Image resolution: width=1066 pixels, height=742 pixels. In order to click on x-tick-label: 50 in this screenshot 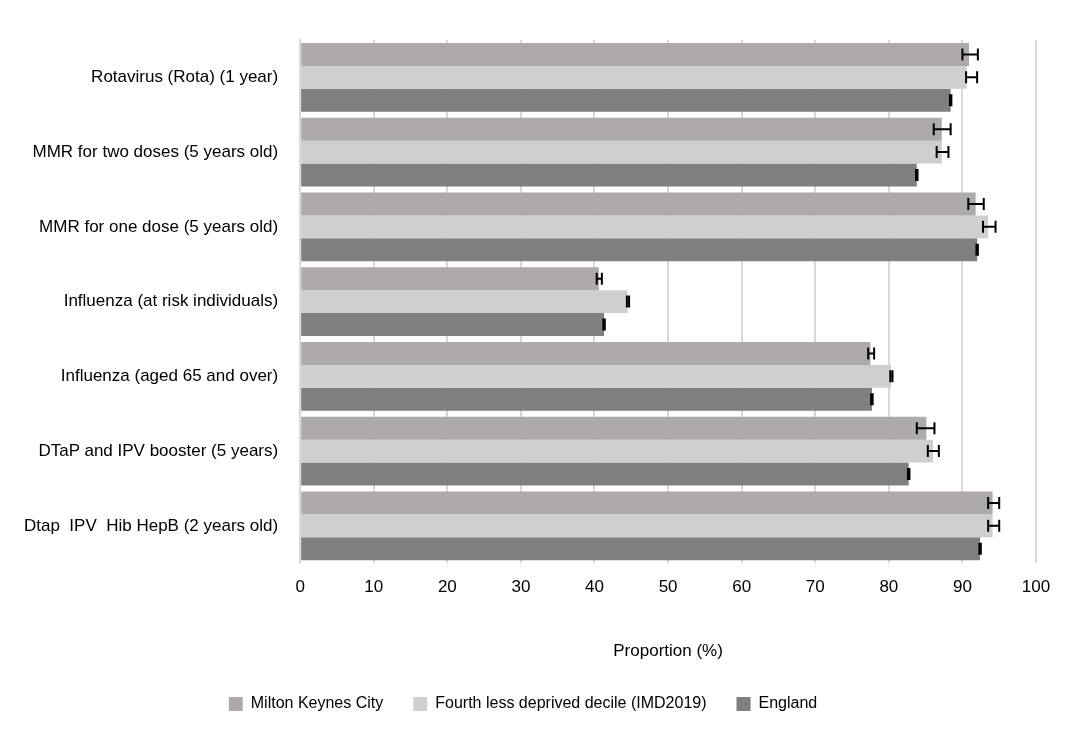, I will do `click(668, 587)`.